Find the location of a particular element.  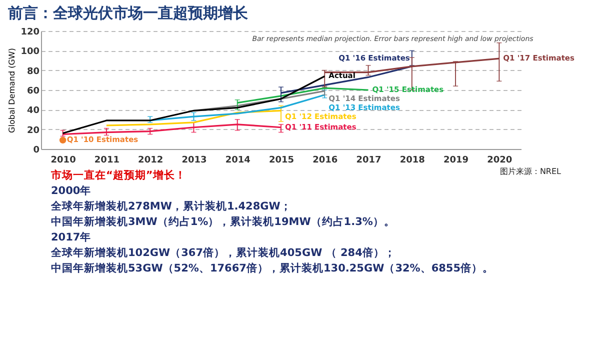

y-tick-label: 20 is located at coordinates (33, 131).